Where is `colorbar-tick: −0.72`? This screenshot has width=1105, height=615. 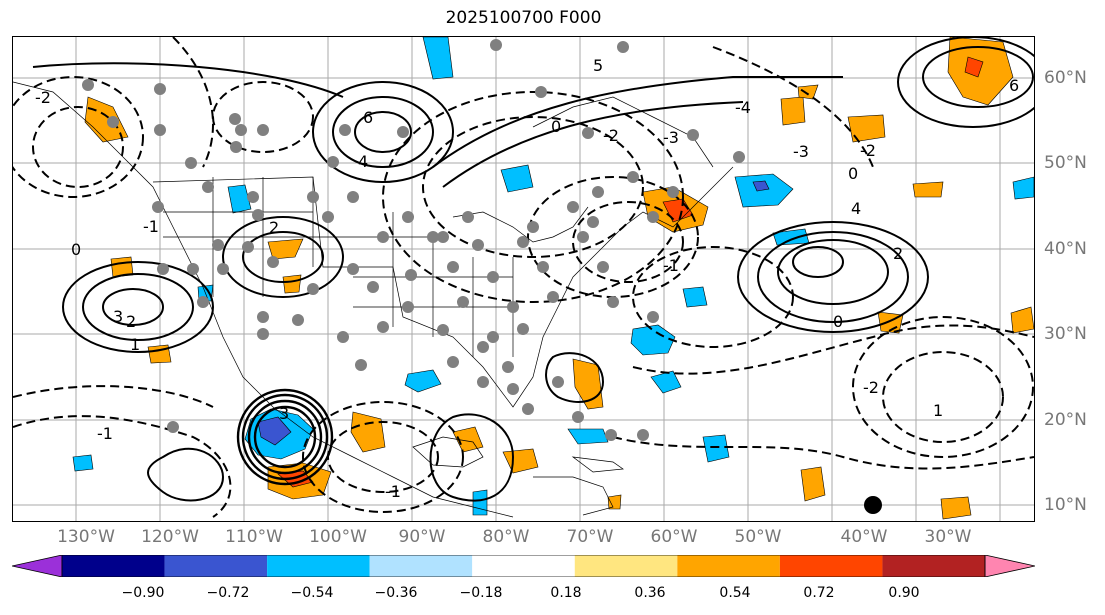
colorbar-tick: −0.72 is located at coordinates (228, 593).